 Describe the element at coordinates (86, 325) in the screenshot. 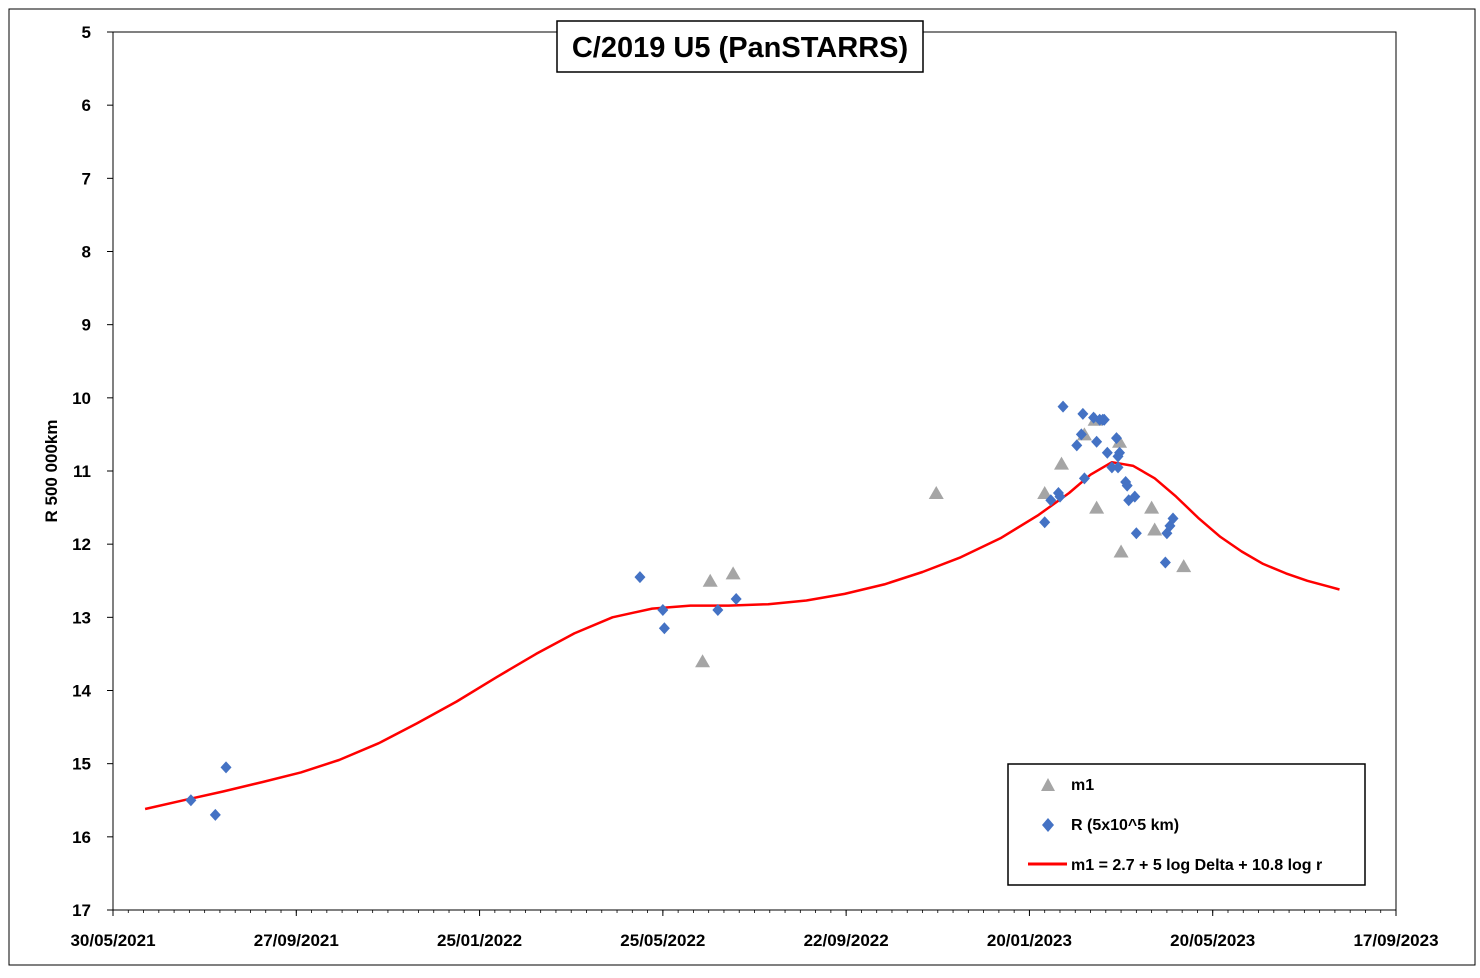

I see `y-tick-label: 9` at that location.